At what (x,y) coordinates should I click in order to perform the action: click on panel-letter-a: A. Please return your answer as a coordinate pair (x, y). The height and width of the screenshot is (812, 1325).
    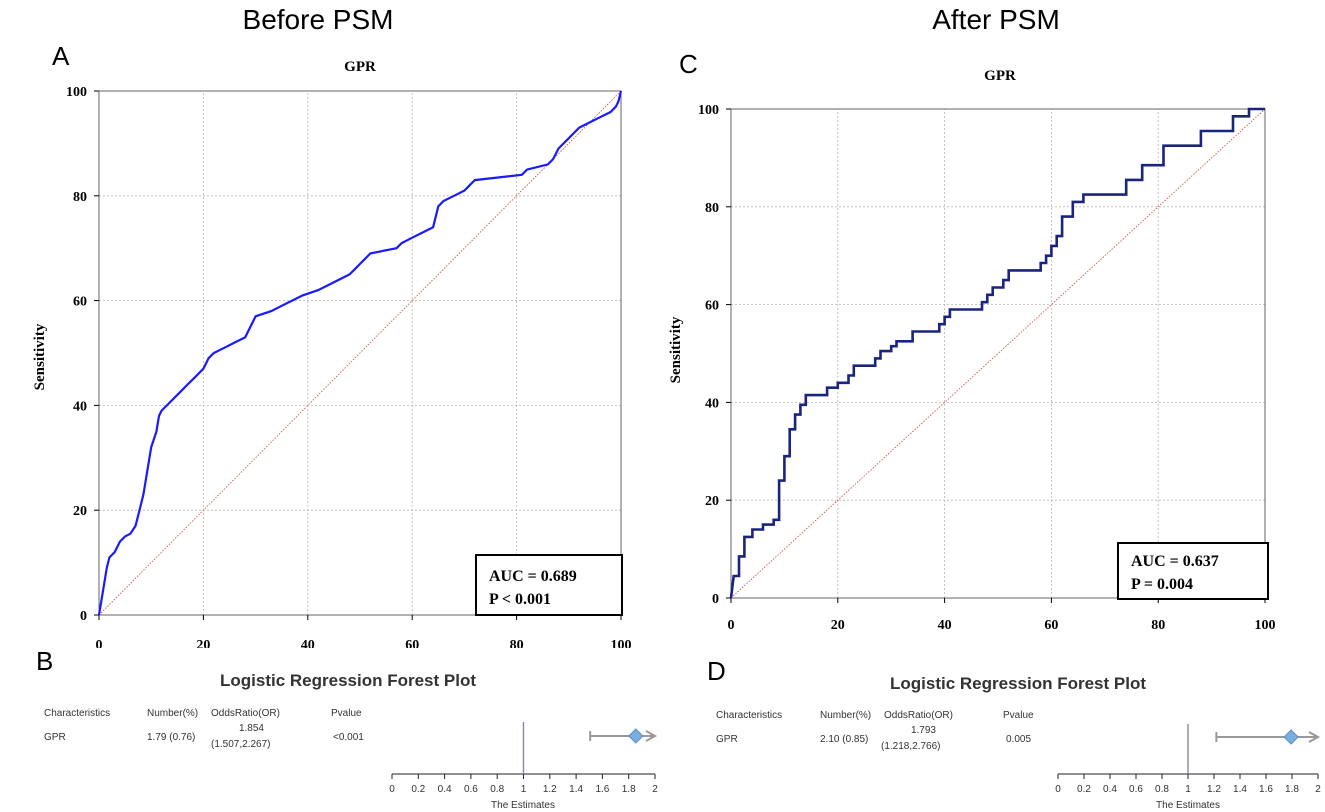
    Looking at the image, I should click on (61, 56).